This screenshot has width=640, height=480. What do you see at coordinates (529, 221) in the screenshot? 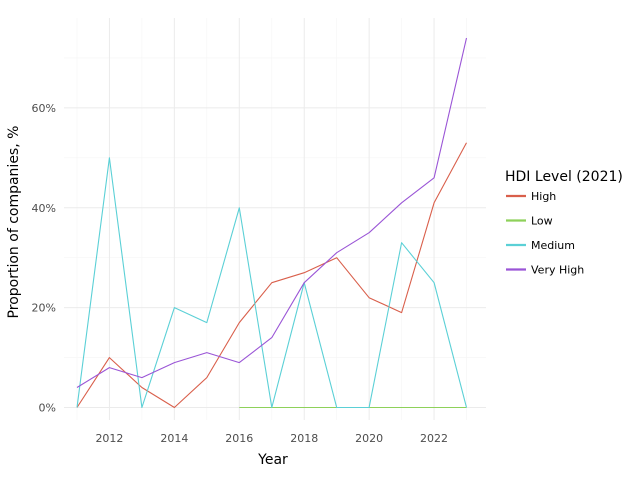
I see `legend-item-low: Low` at bounding box center [529, 221].